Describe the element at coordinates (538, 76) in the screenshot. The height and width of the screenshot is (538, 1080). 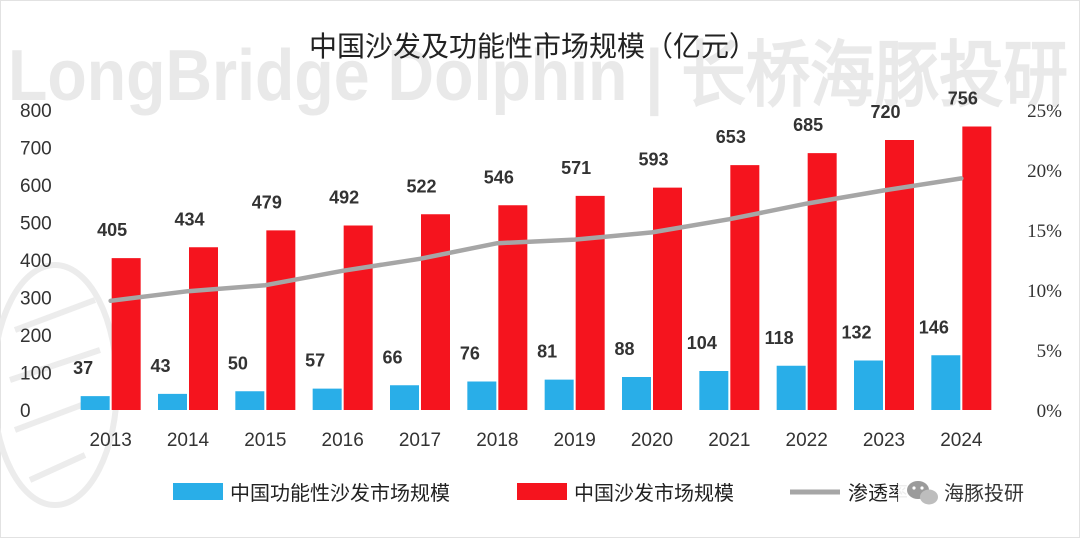
I see `watermark: LongBridge Dolphin | 长桥海豚投研` at that location.